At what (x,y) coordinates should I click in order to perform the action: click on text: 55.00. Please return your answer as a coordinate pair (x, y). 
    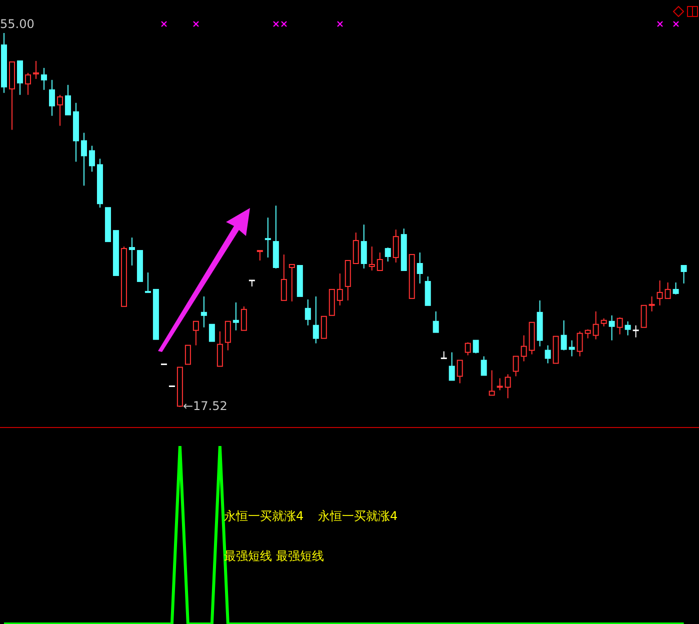
    Looking at the image, I should click on (17, 24).